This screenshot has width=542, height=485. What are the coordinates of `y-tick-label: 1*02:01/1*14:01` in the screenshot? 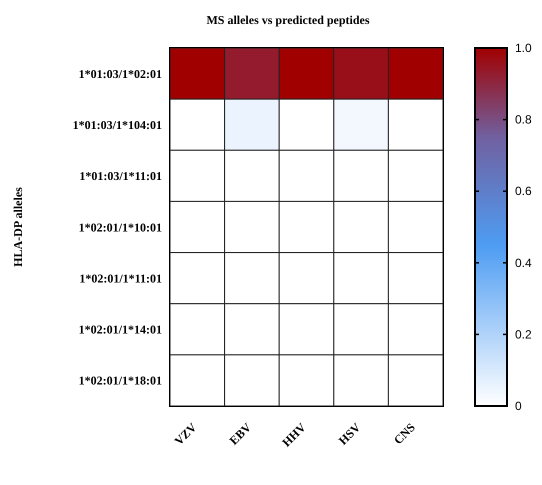 It's located at (120, 329).